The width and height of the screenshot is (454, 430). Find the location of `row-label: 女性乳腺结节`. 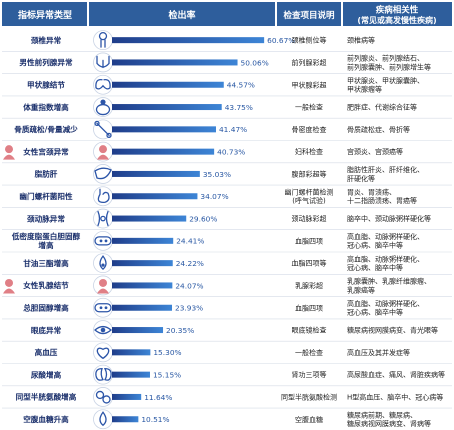

row-label: 女性乳腺结节 is located at coordinates (46, 285).